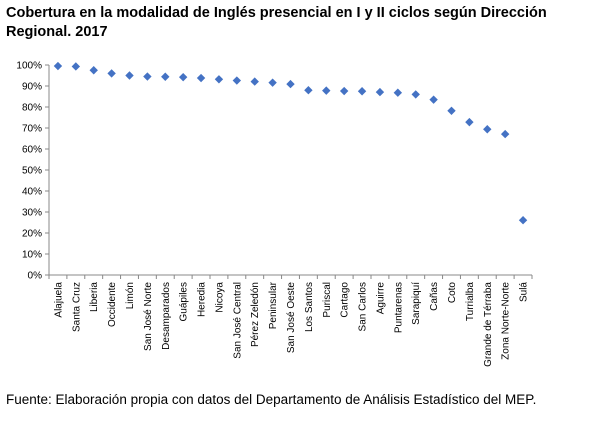 The image size is (600, 433). I want to click on x-tick-label: Heredia, so click(202, 299).